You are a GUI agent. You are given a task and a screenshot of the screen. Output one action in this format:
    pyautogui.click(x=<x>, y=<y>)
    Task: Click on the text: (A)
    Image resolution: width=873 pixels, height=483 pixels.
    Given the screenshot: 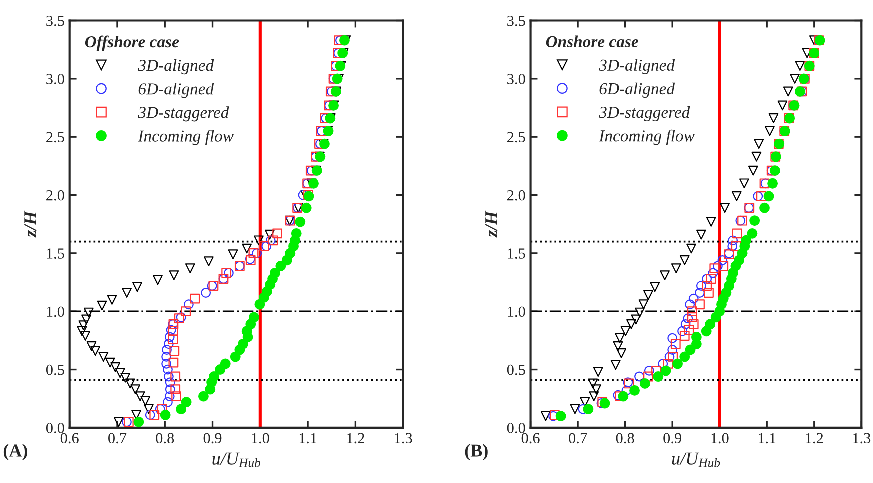 What is the action you would take?
    pyautogui.click(x=16, y=452)
    